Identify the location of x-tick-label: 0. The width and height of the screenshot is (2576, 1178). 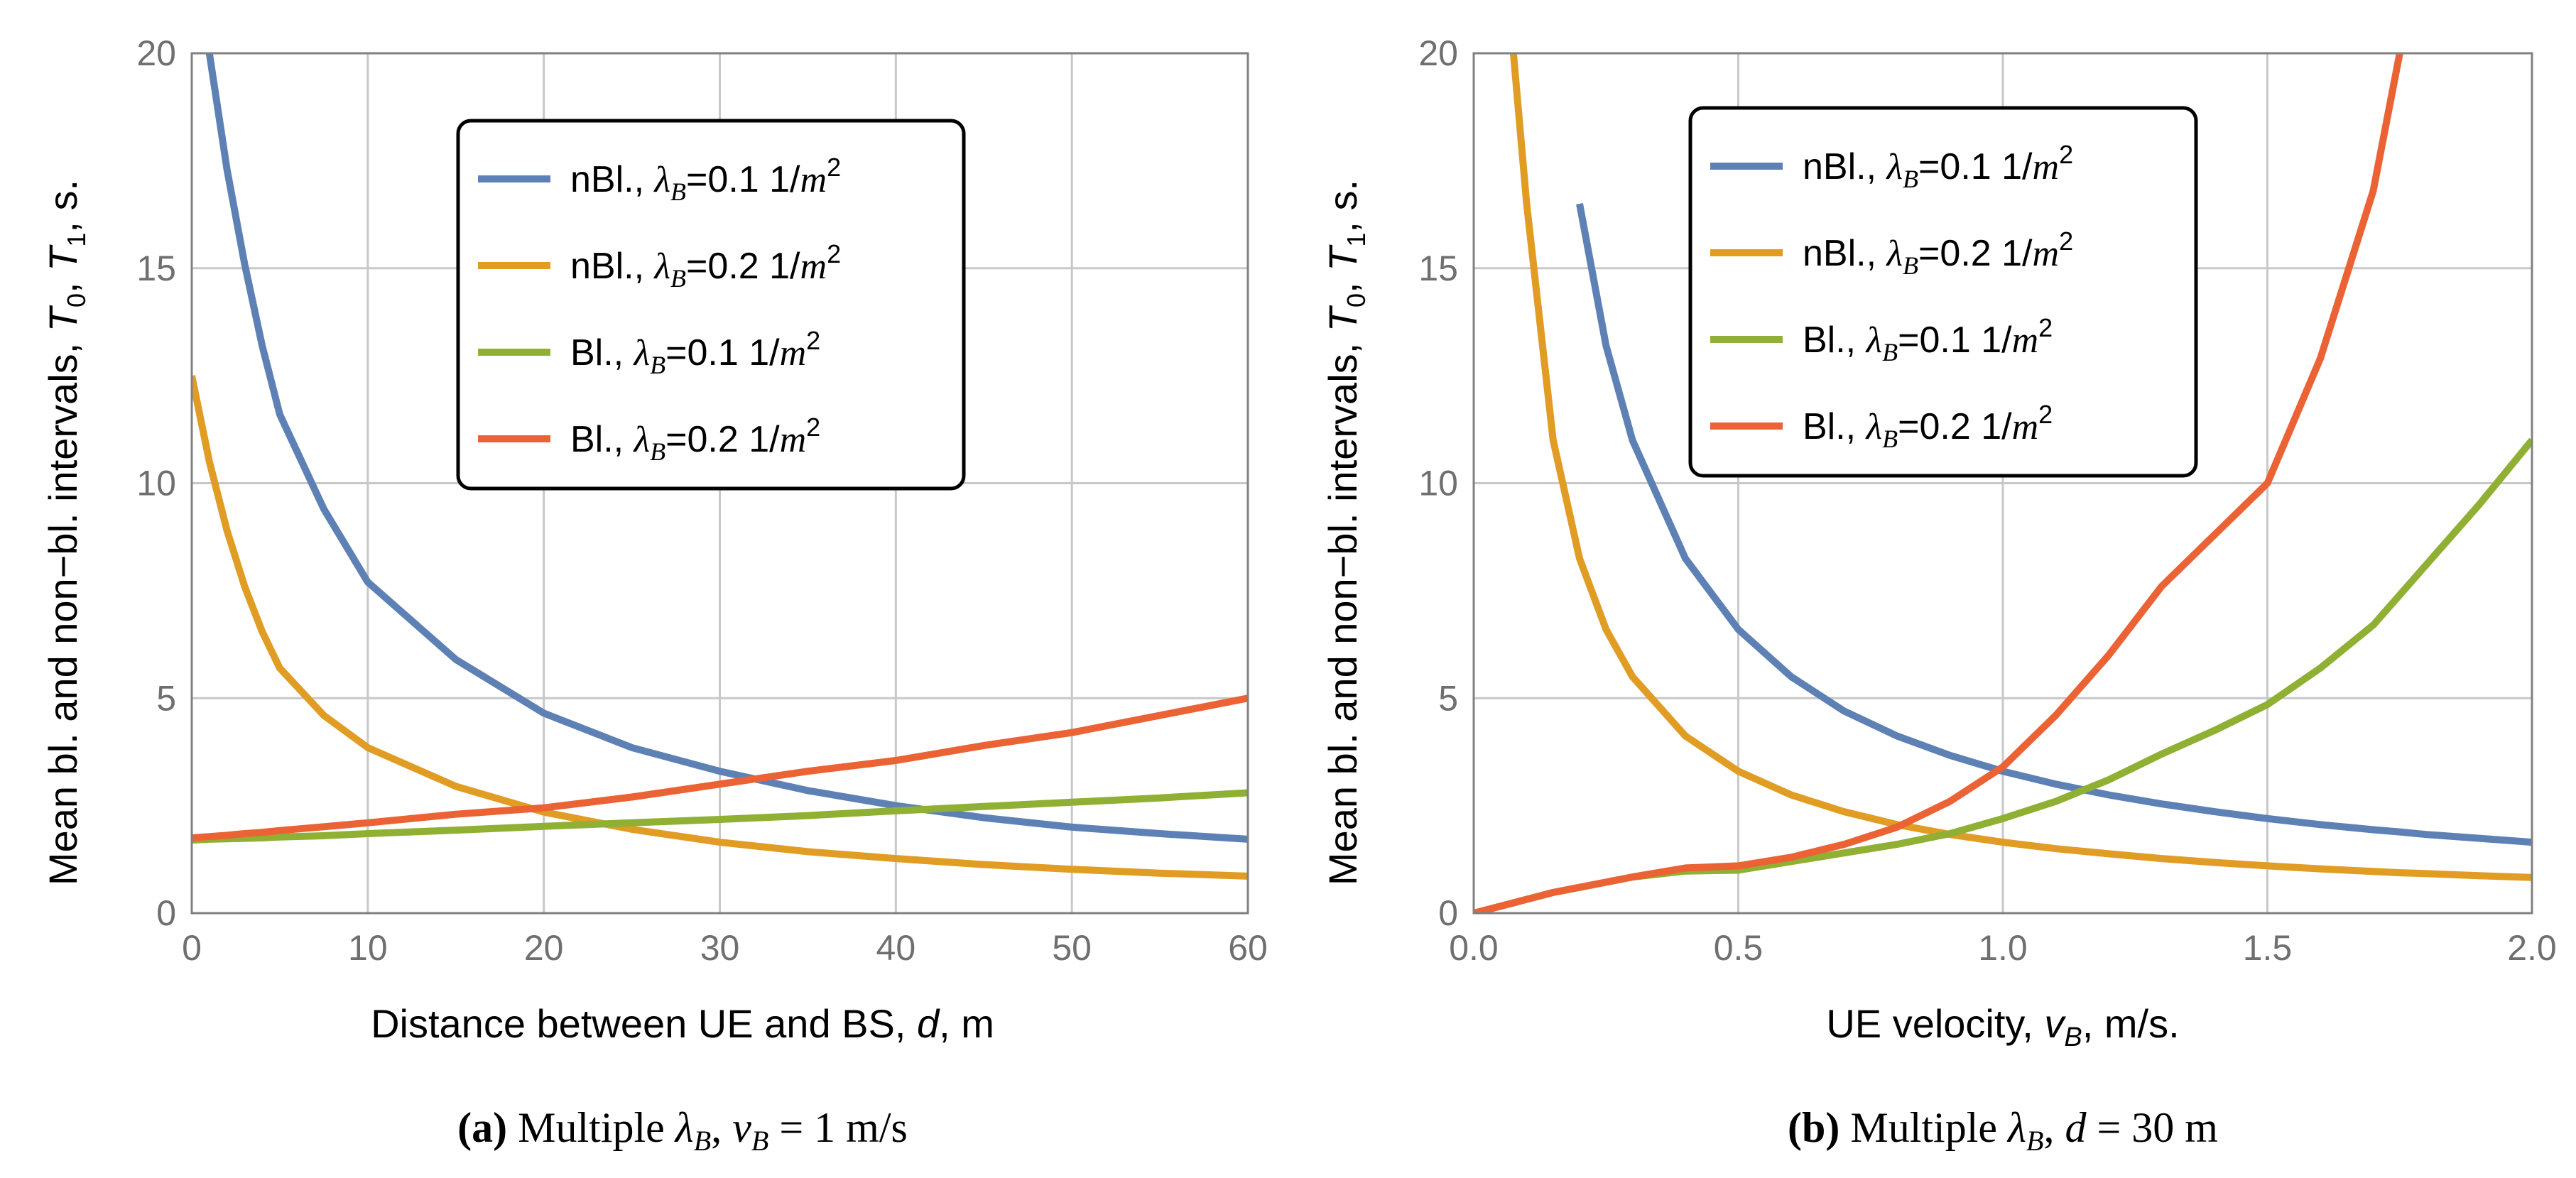
(192, 948).